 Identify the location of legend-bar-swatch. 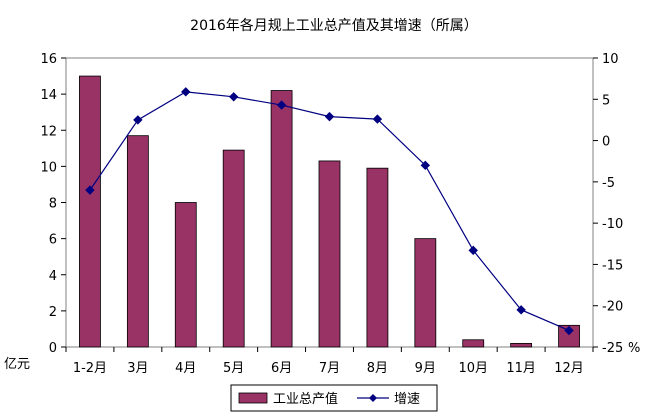
(253, 398).